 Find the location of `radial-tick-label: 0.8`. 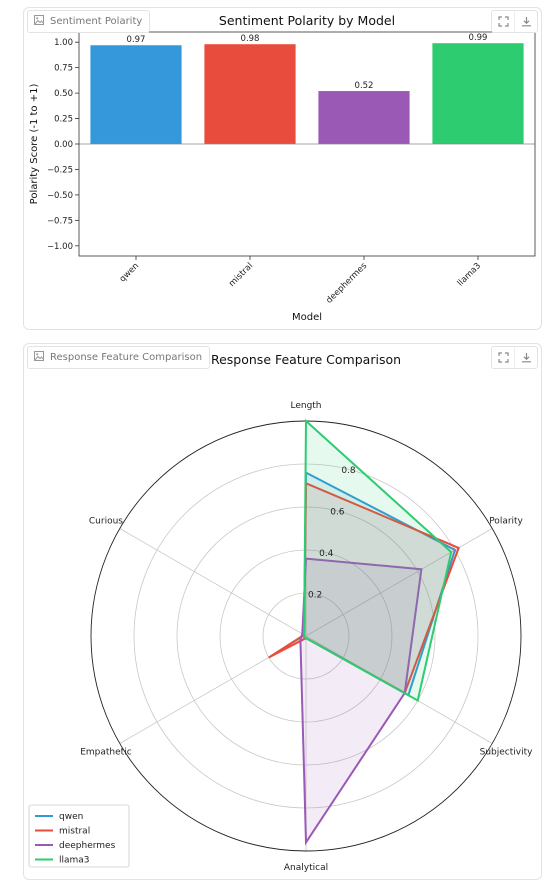

radial-tick-label: 0.8 is located at coordinates (348, 471).